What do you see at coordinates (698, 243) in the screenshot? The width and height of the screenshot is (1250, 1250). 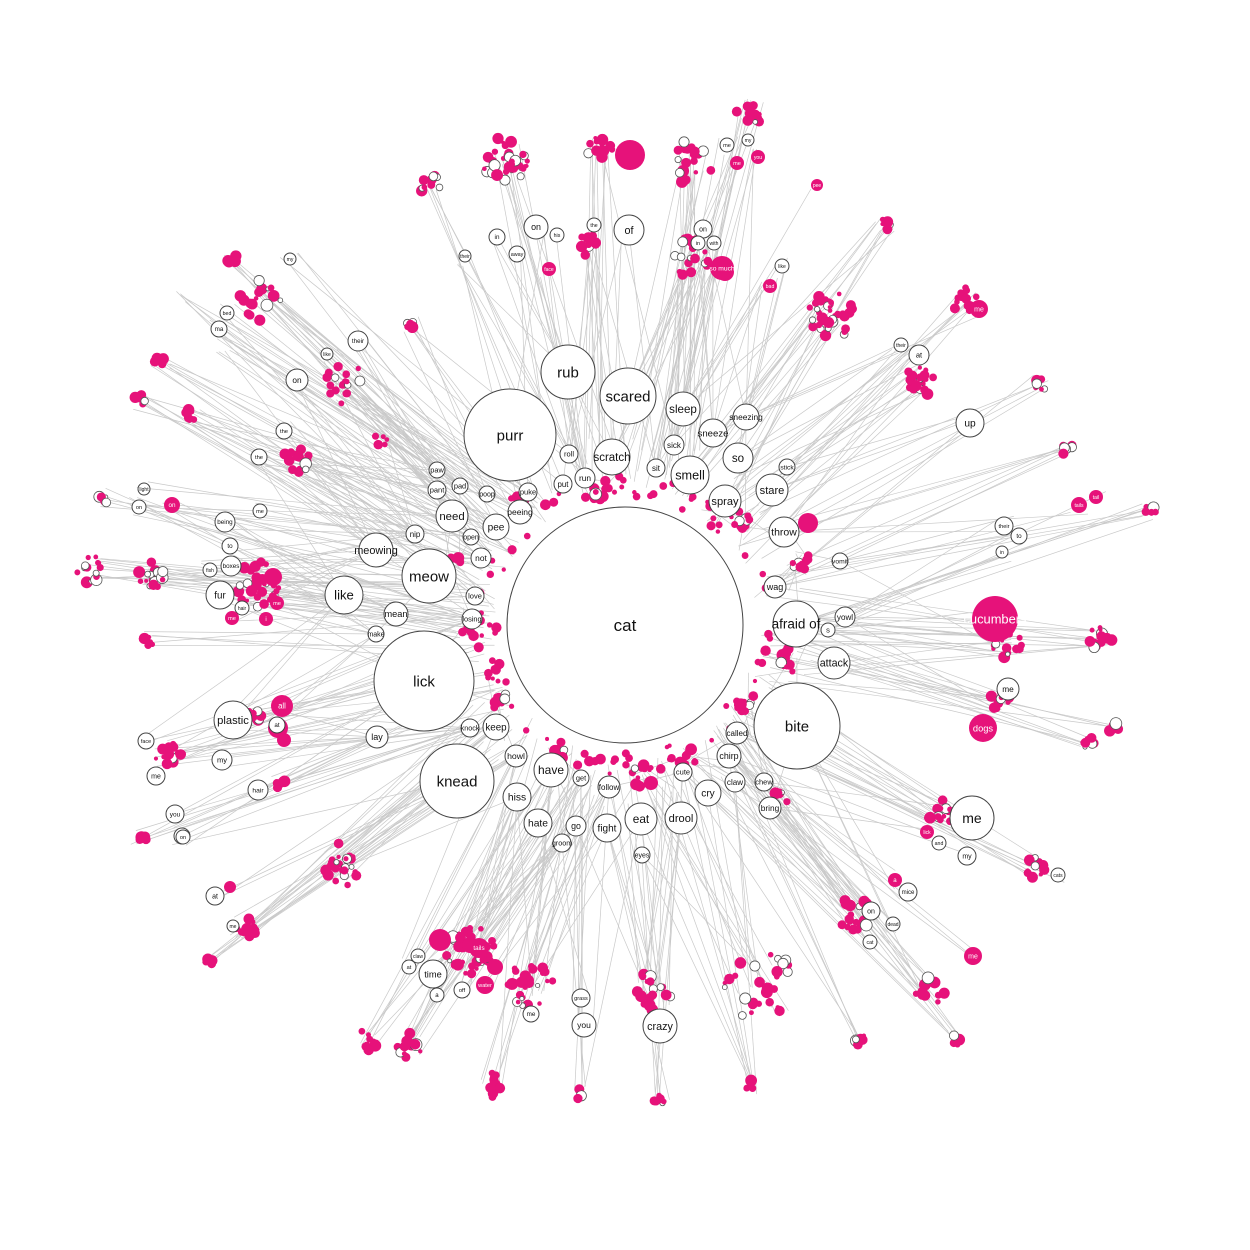 I see `outer-word-node: in` at bounding box center [698, 243].